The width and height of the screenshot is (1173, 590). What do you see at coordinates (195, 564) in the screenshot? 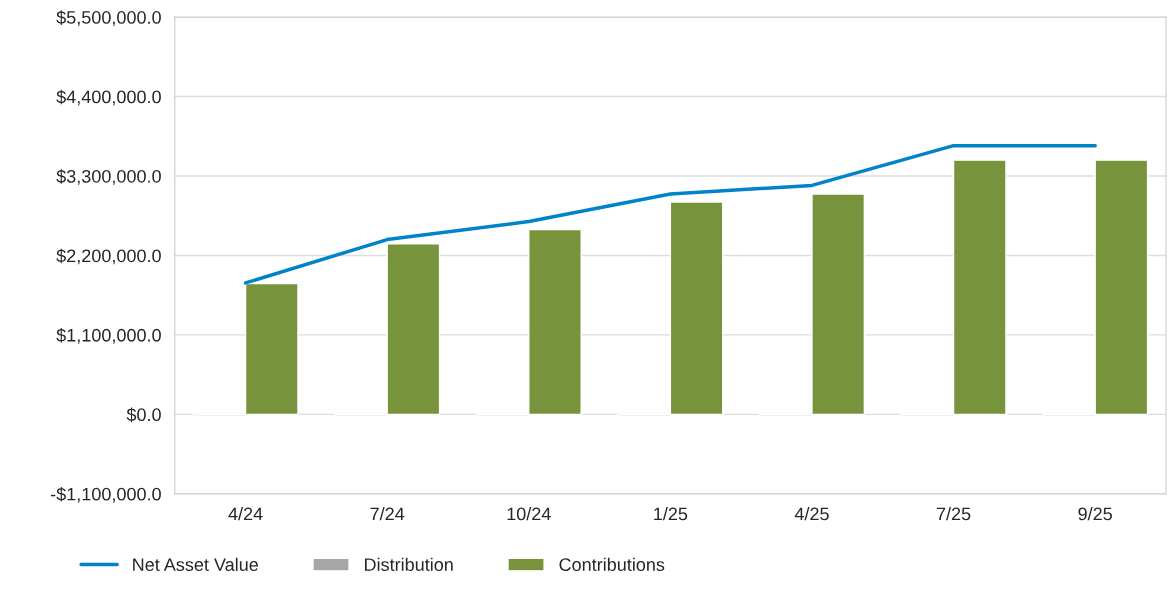
I see `legend-label: Net Asset Value` at bounding box center [195, 564].